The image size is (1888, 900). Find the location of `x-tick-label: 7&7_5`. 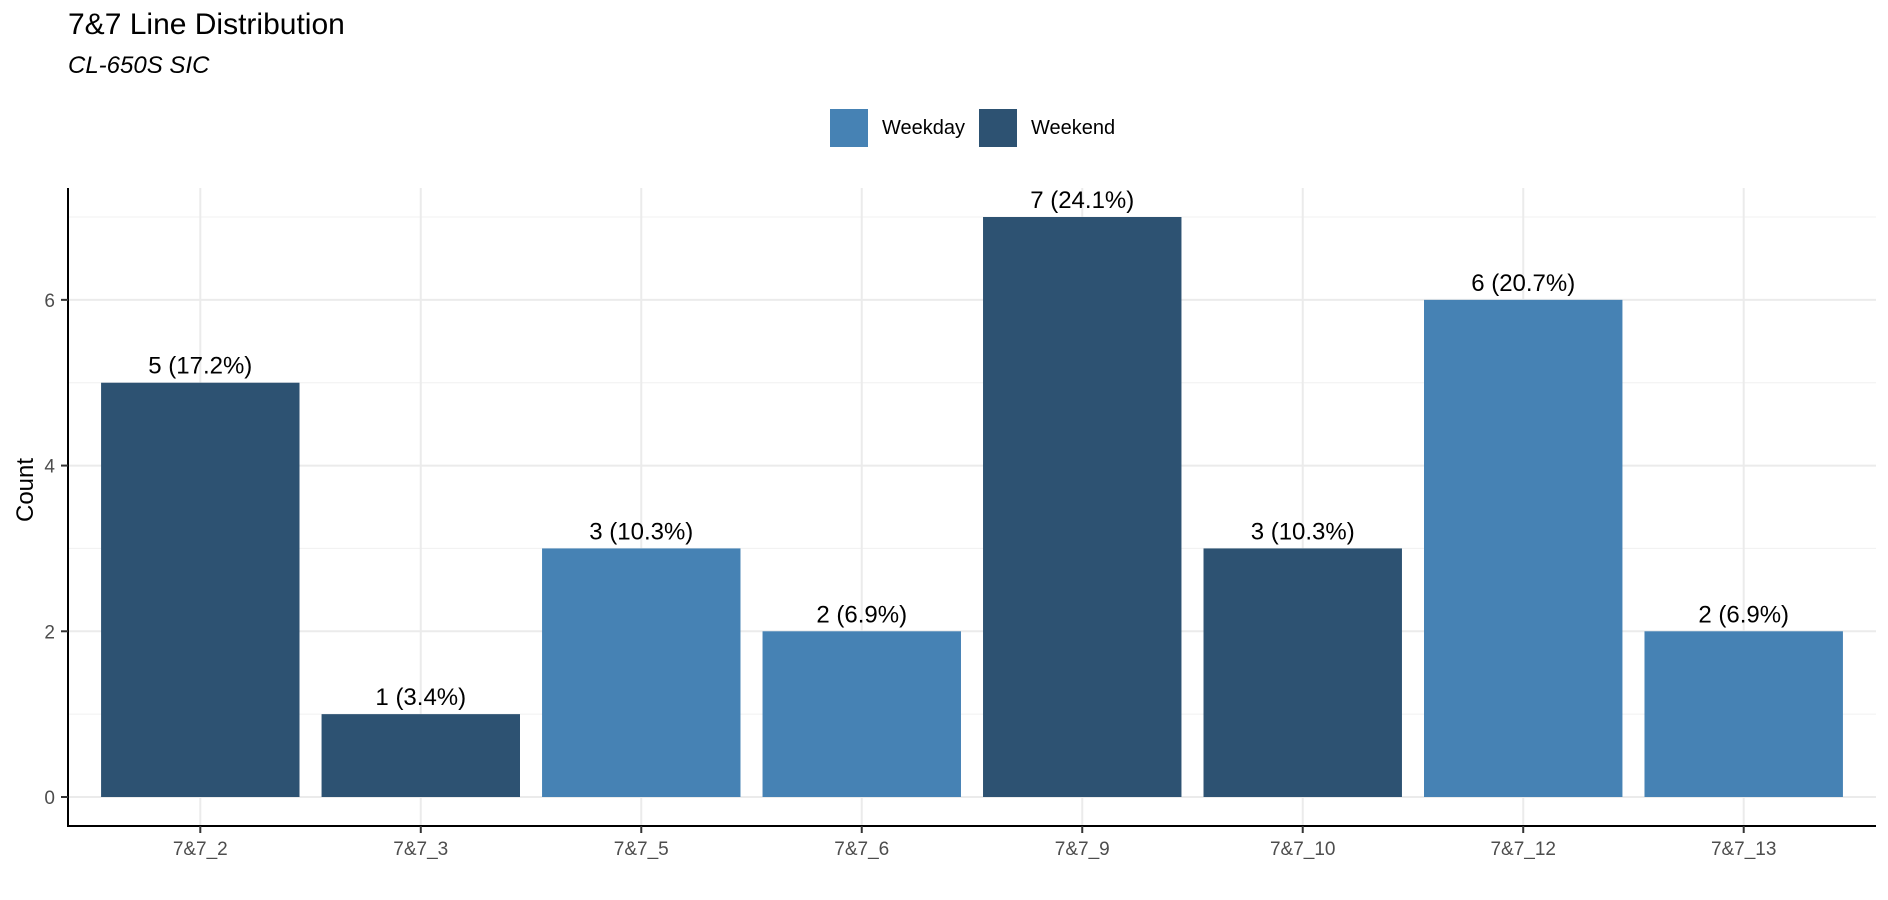

x-tick-label: 7&7_5 is located at coordinates (641, 849).